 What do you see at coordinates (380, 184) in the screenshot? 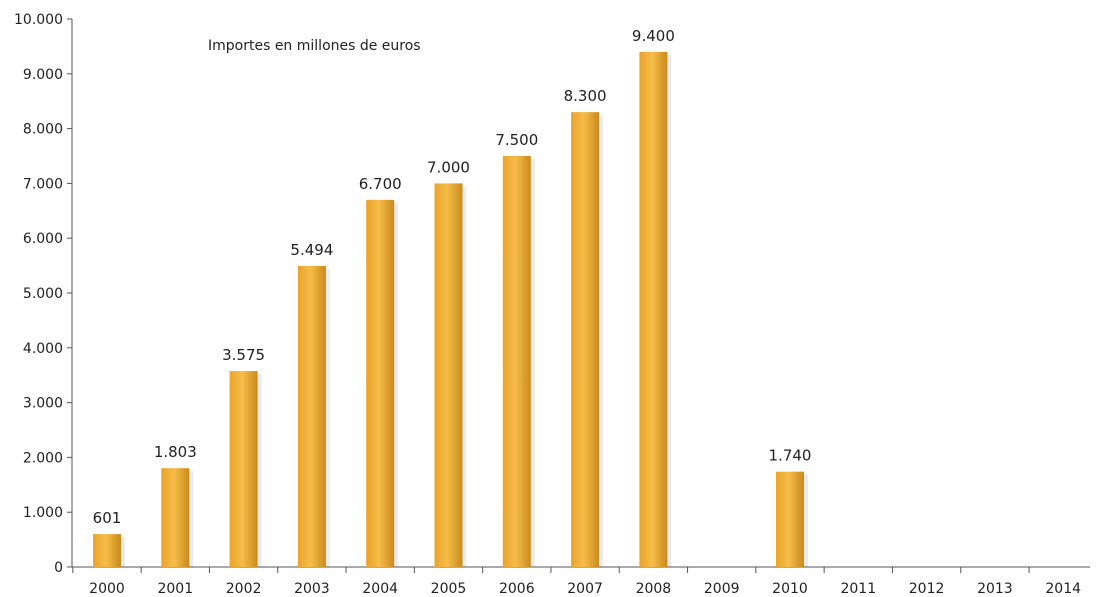
I see `bar-value-label: 6.700` at bounding box center [380, 184].